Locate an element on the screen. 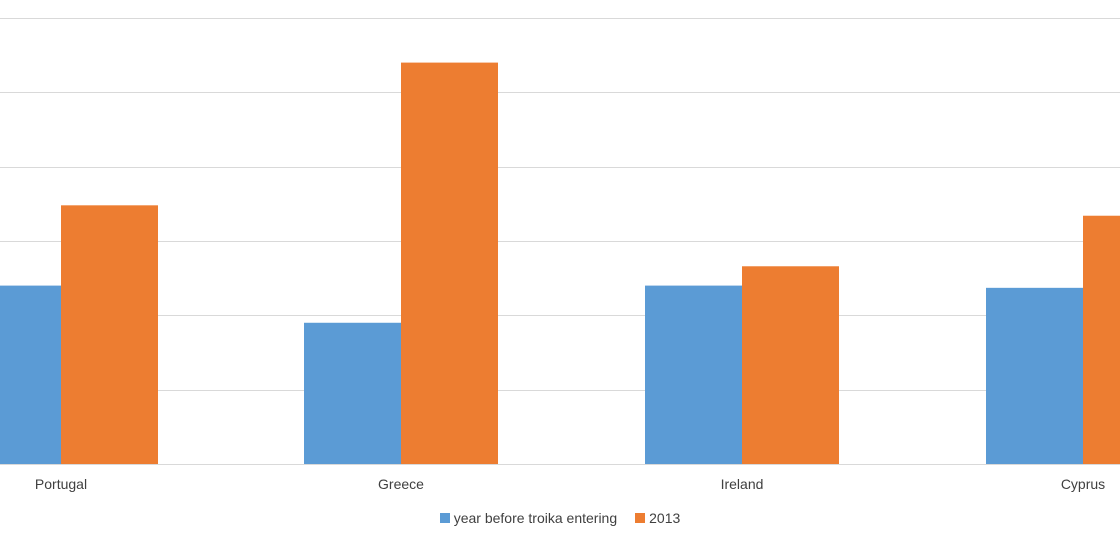  legend-item-series-1: 2013 is located at coordinates (657, 518).